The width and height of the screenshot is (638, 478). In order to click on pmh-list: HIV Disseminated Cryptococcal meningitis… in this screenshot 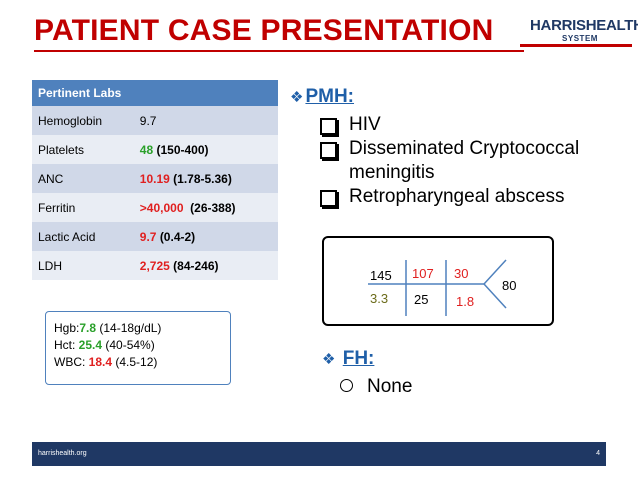, I will do `click(465, 161)`.